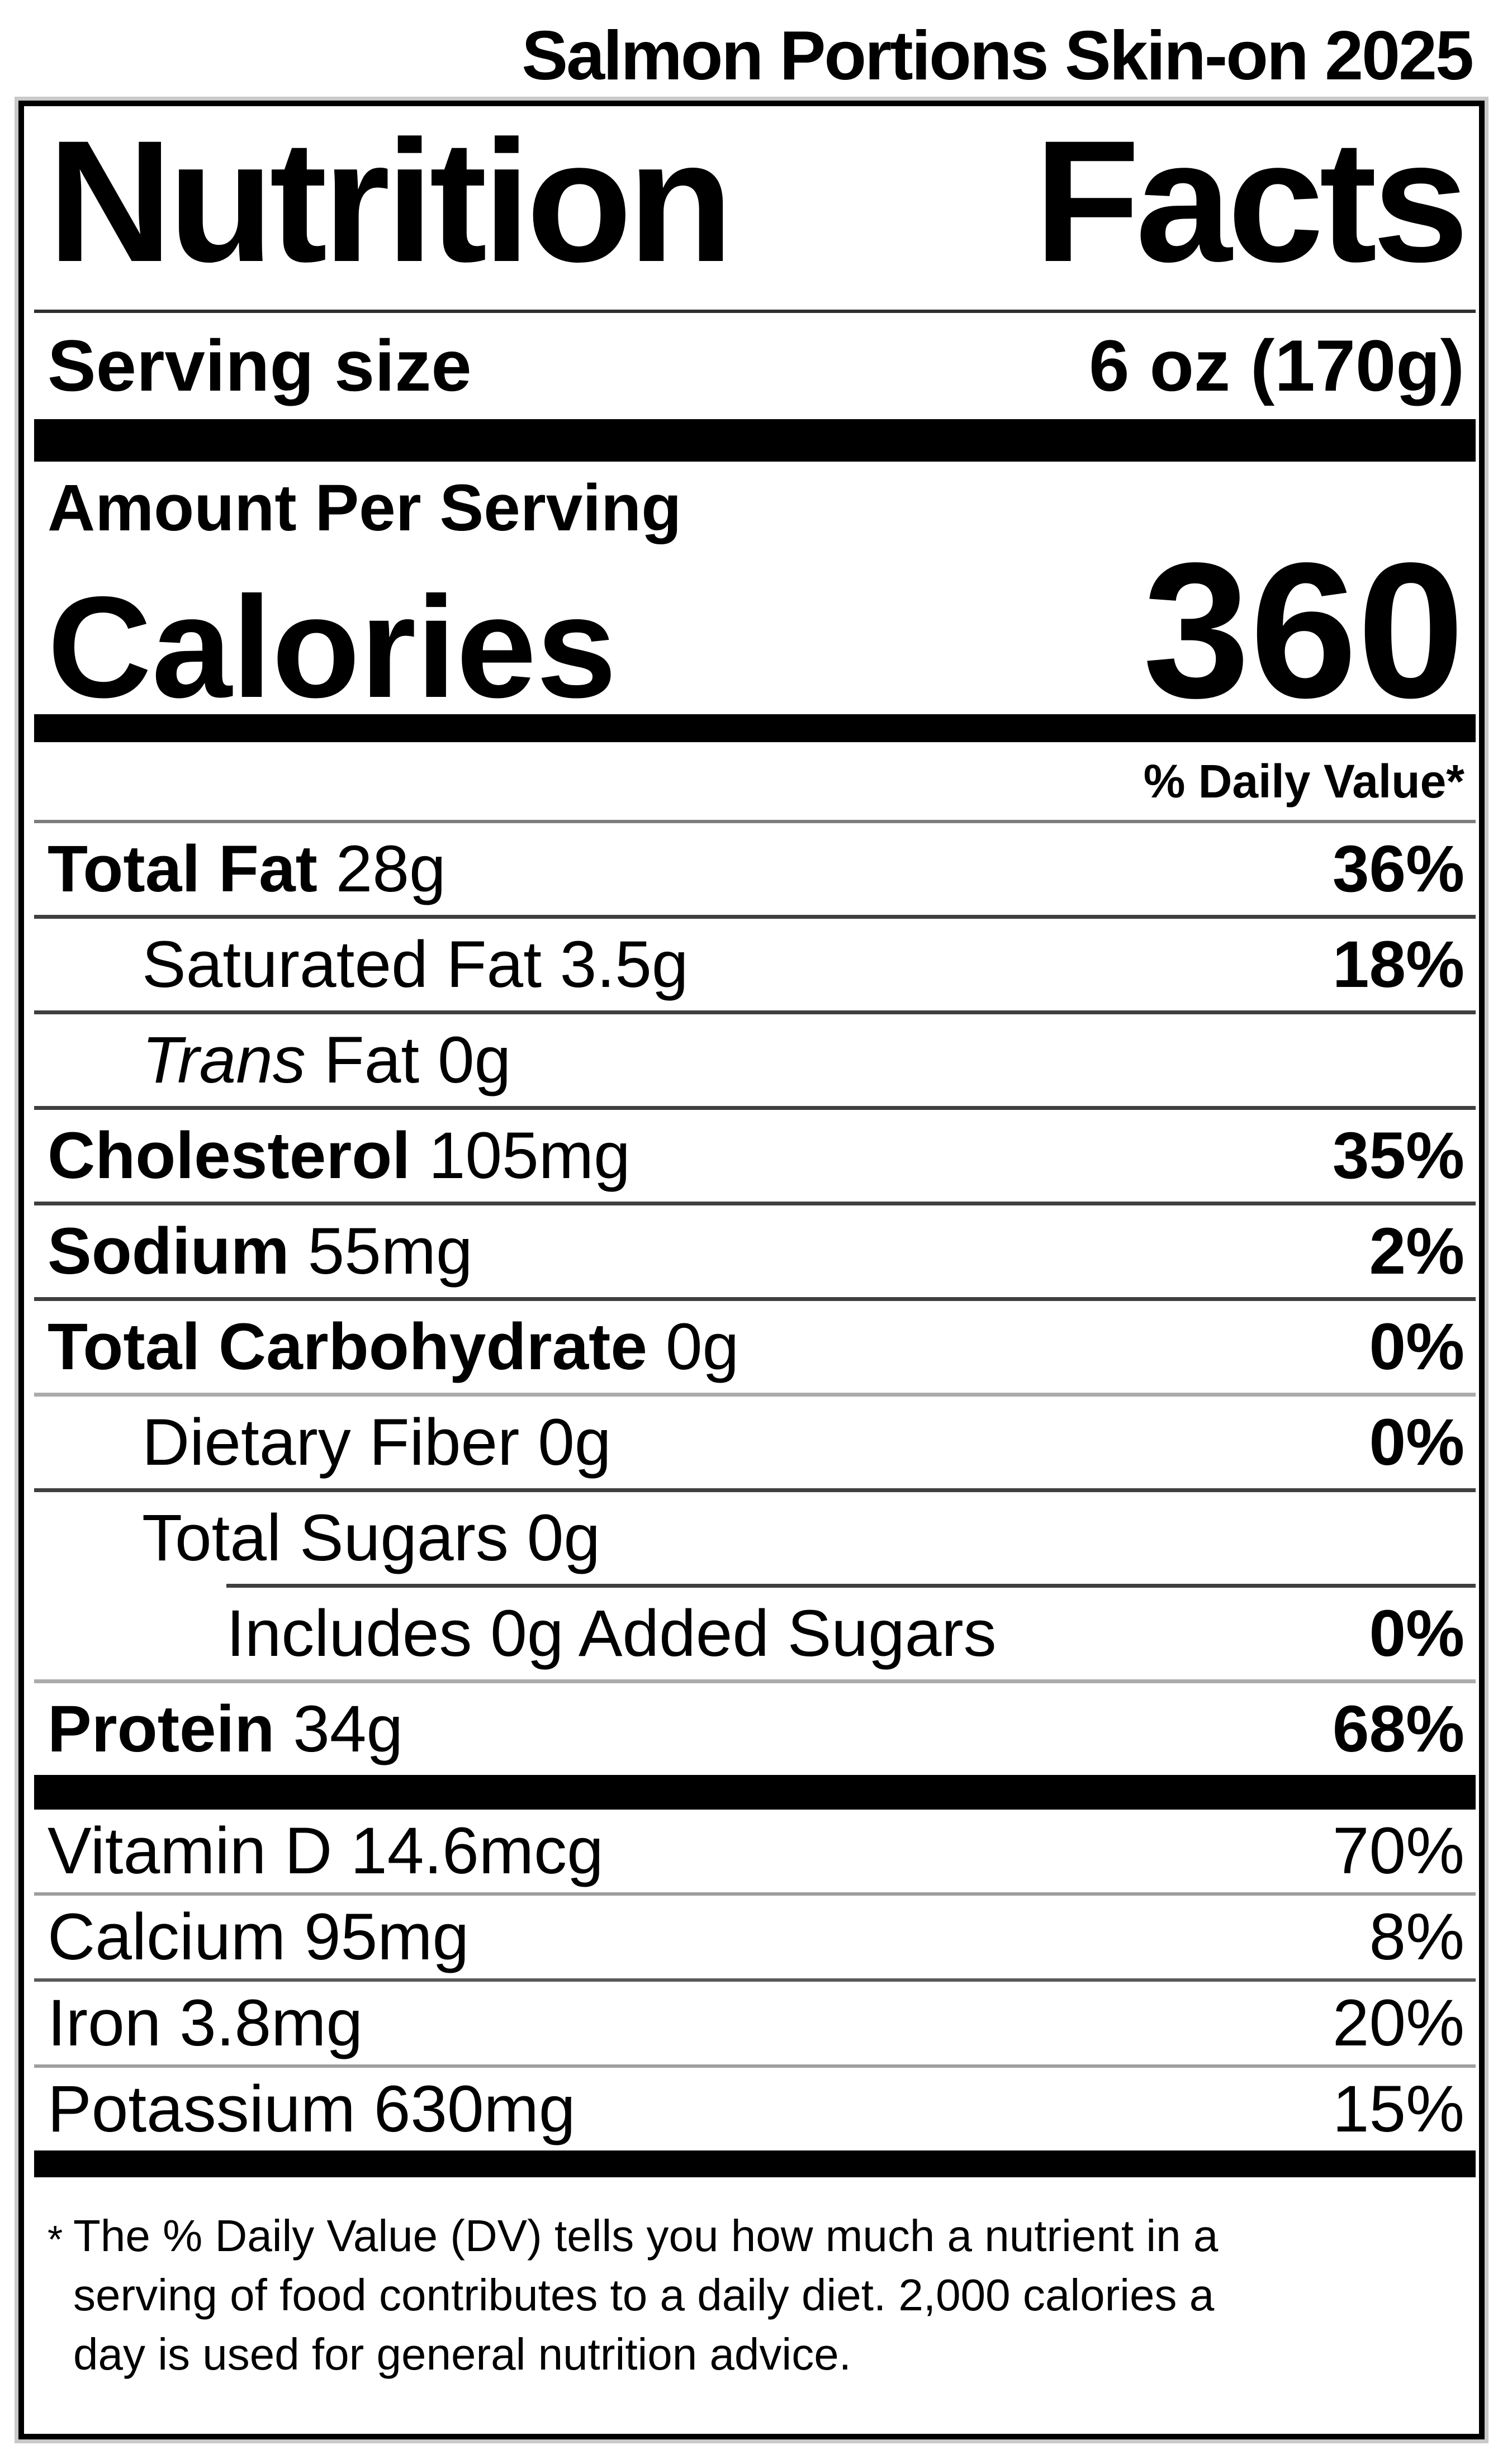  Describe the element at coordinates (998, 55) in the screenshot. I see `product-title: Salmon Portions Skin-on 2025` at that location.